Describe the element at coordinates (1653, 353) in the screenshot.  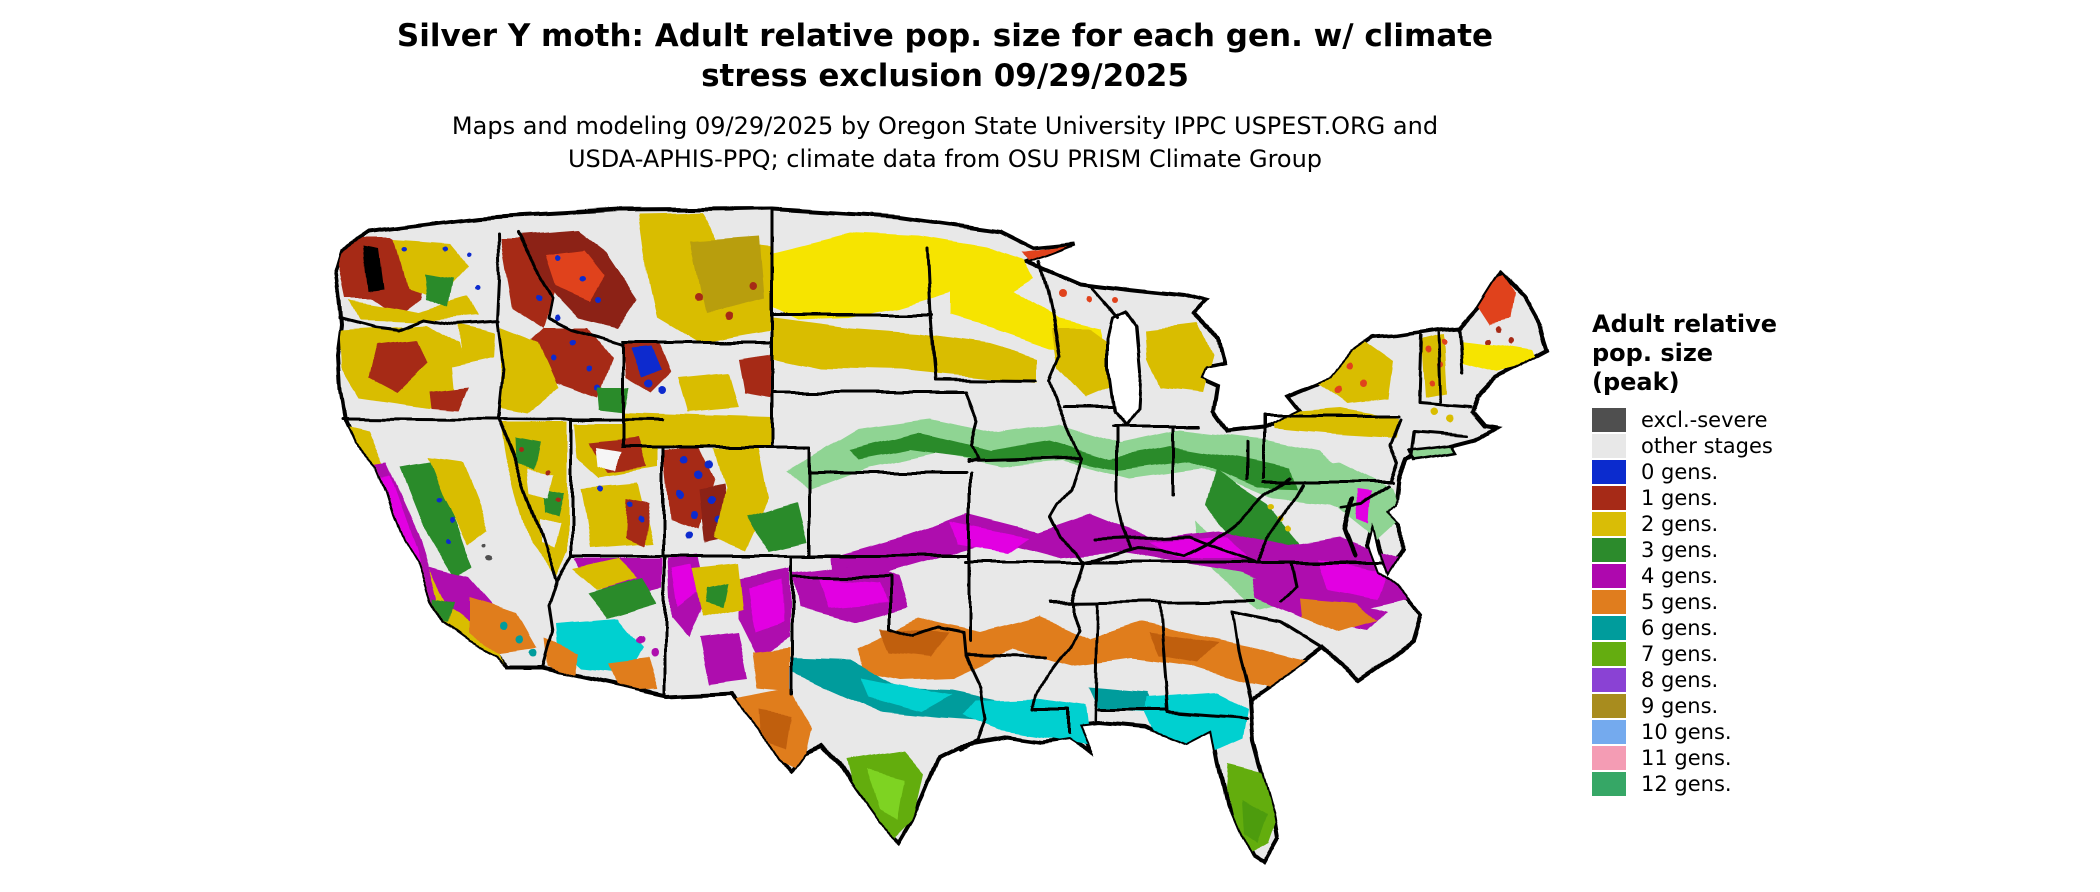
I see `legend-title-line-2: pop. size` at that location.